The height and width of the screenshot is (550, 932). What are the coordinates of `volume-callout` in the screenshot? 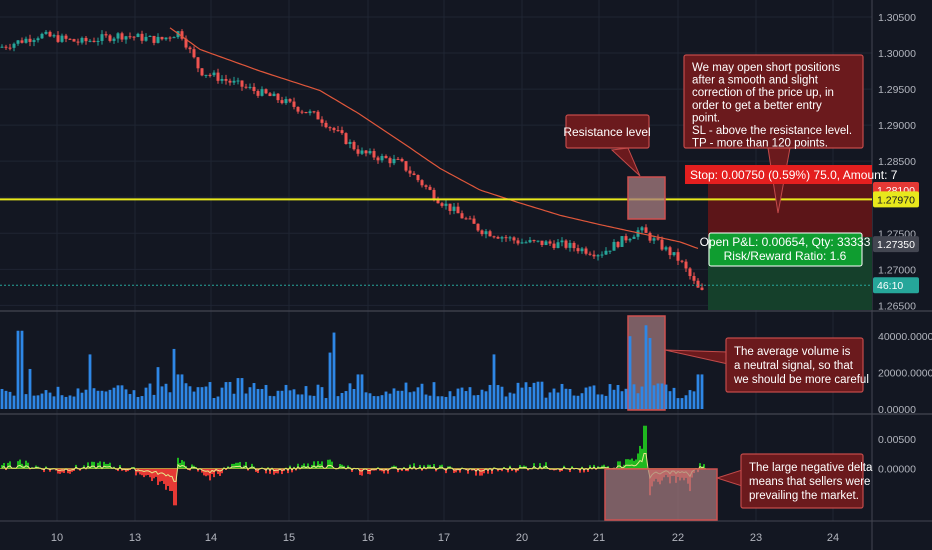 It's located at (794, 365).